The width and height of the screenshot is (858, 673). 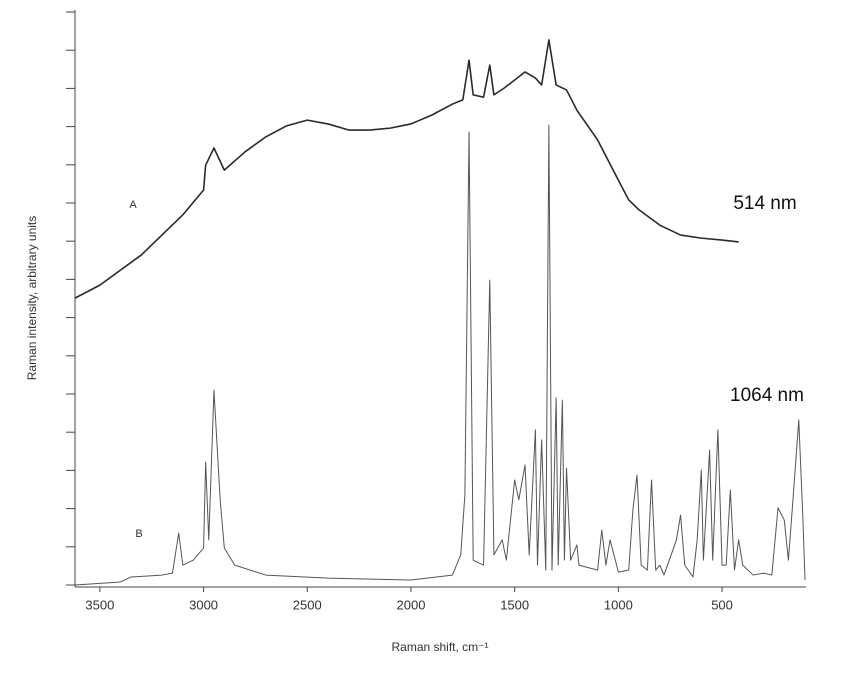 What do you see at coordinates (767, 395) in the screenshot?
I see `excitation-label: 1064 nm` at bounding box center [767, 395].